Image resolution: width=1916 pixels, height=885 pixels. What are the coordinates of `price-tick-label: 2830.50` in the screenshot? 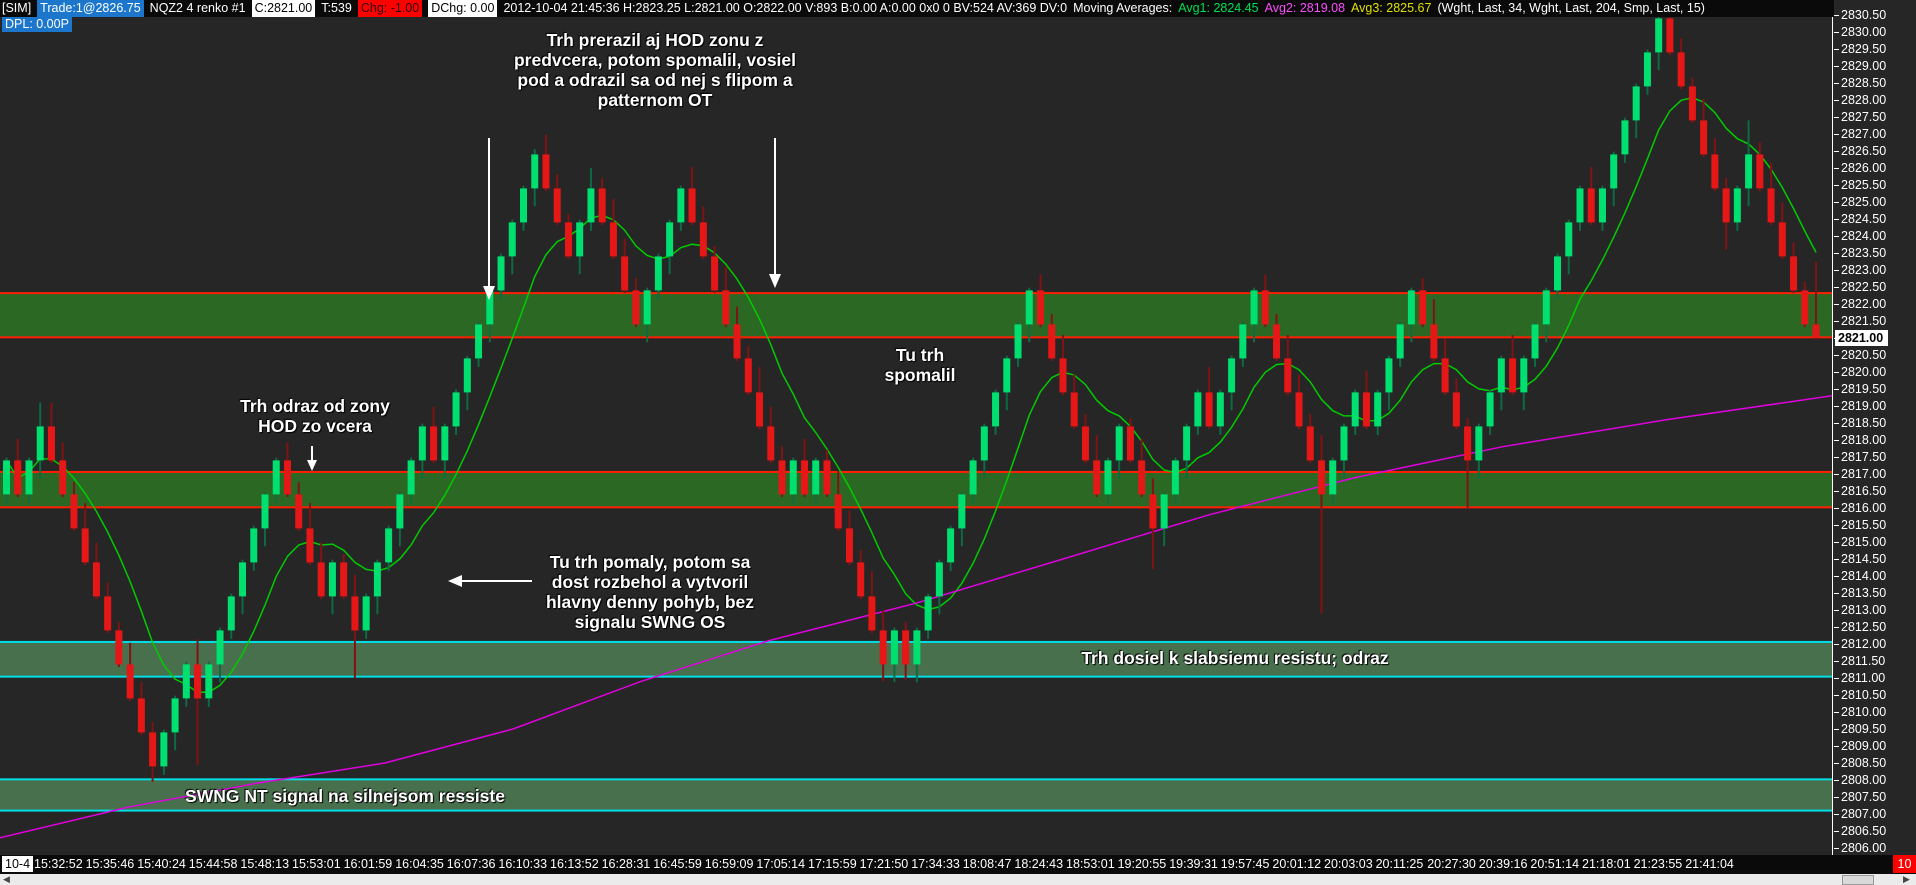 It's located at (1860, 15).